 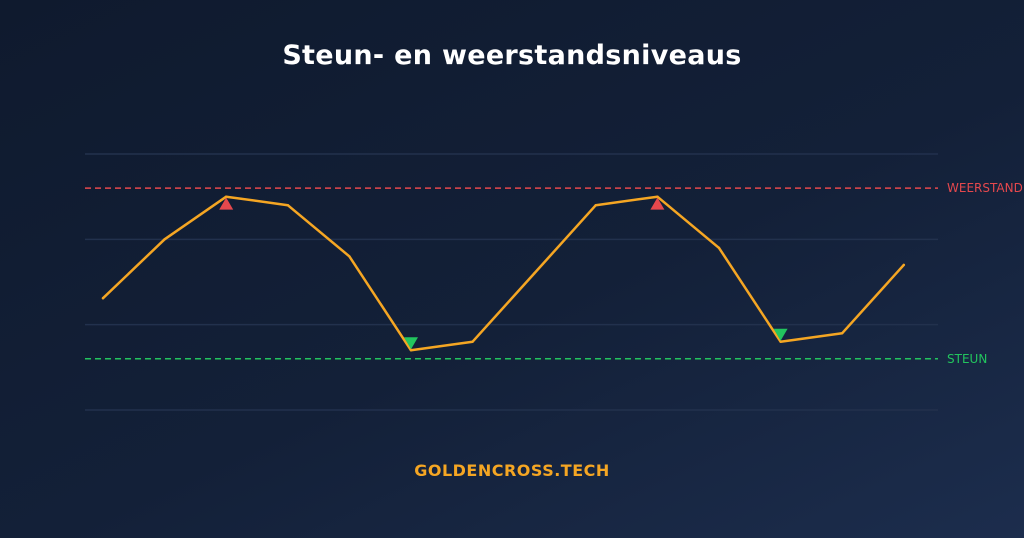 What do you see at coordinates (512, 55) in the screenshot?
I see `chart-title: Steun- en weerstandsniveaus` at bounding box center [512, 55].